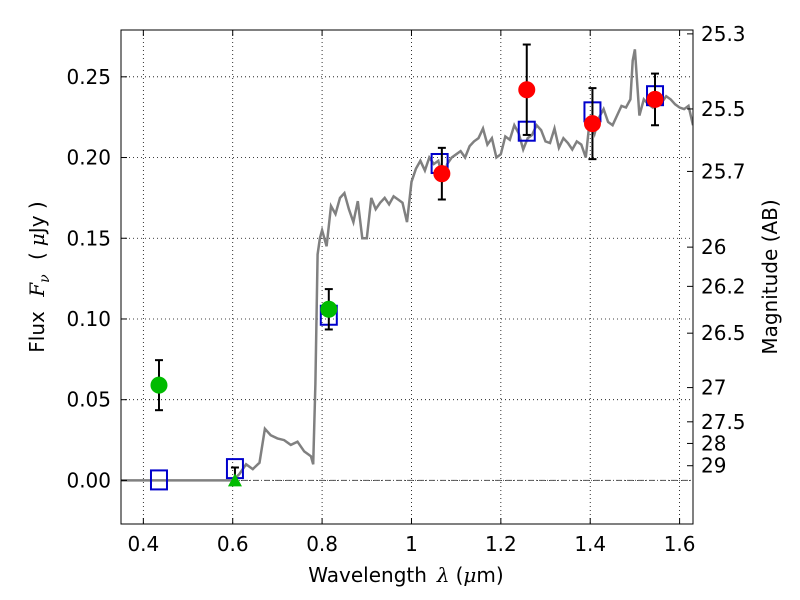 The height and width of the screenshot is (600, 800). I want to click on mag-tick-label: 26.2, so click(723, 286).